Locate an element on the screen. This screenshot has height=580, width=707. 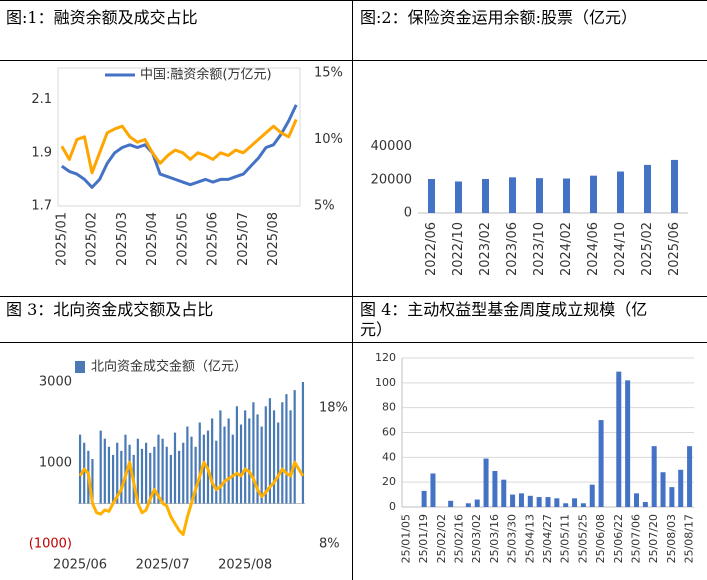
y-tick-label: 80 is located at coordinates (389, 407).